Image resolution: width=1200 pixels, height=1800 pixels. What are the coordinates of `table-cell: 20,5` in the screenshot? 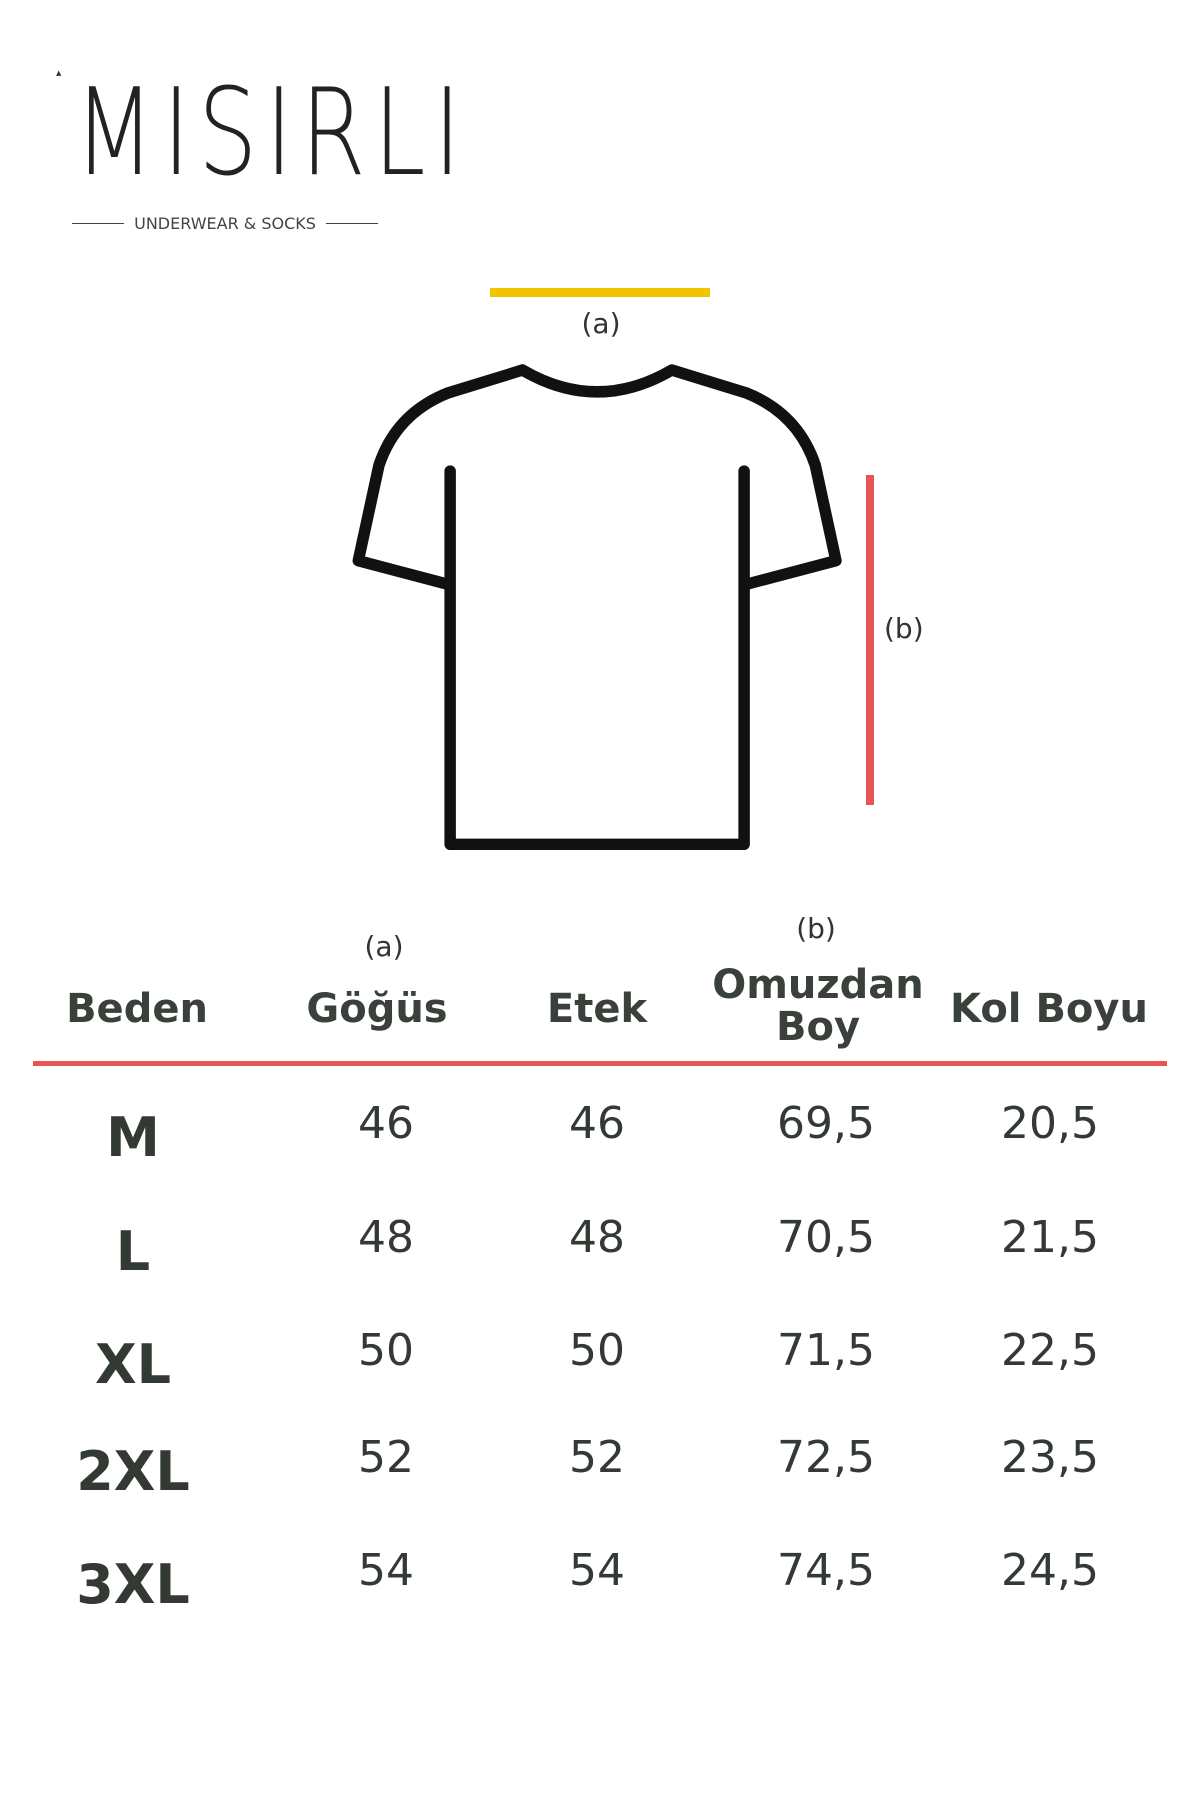 It's located at (1050, 1123).